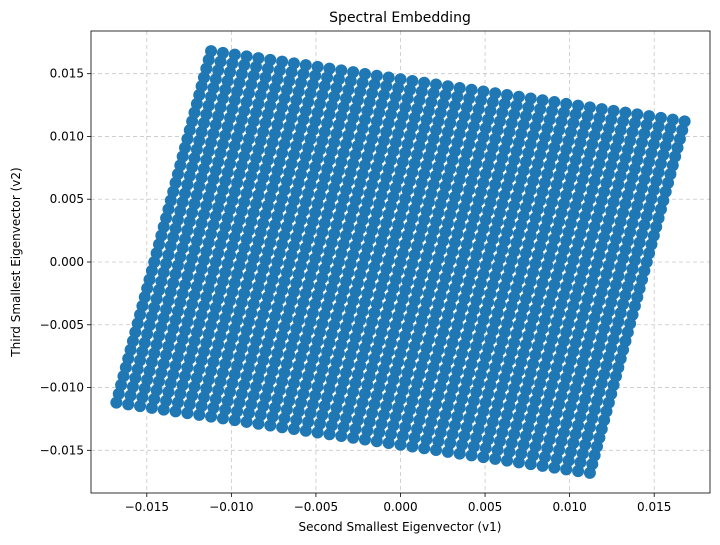  What do you see at coordinates (16, 262) in the screenshot?
I see `y-axis-label: Third Smallest Eigenvector (v2)` at bounding box center [16, 262].